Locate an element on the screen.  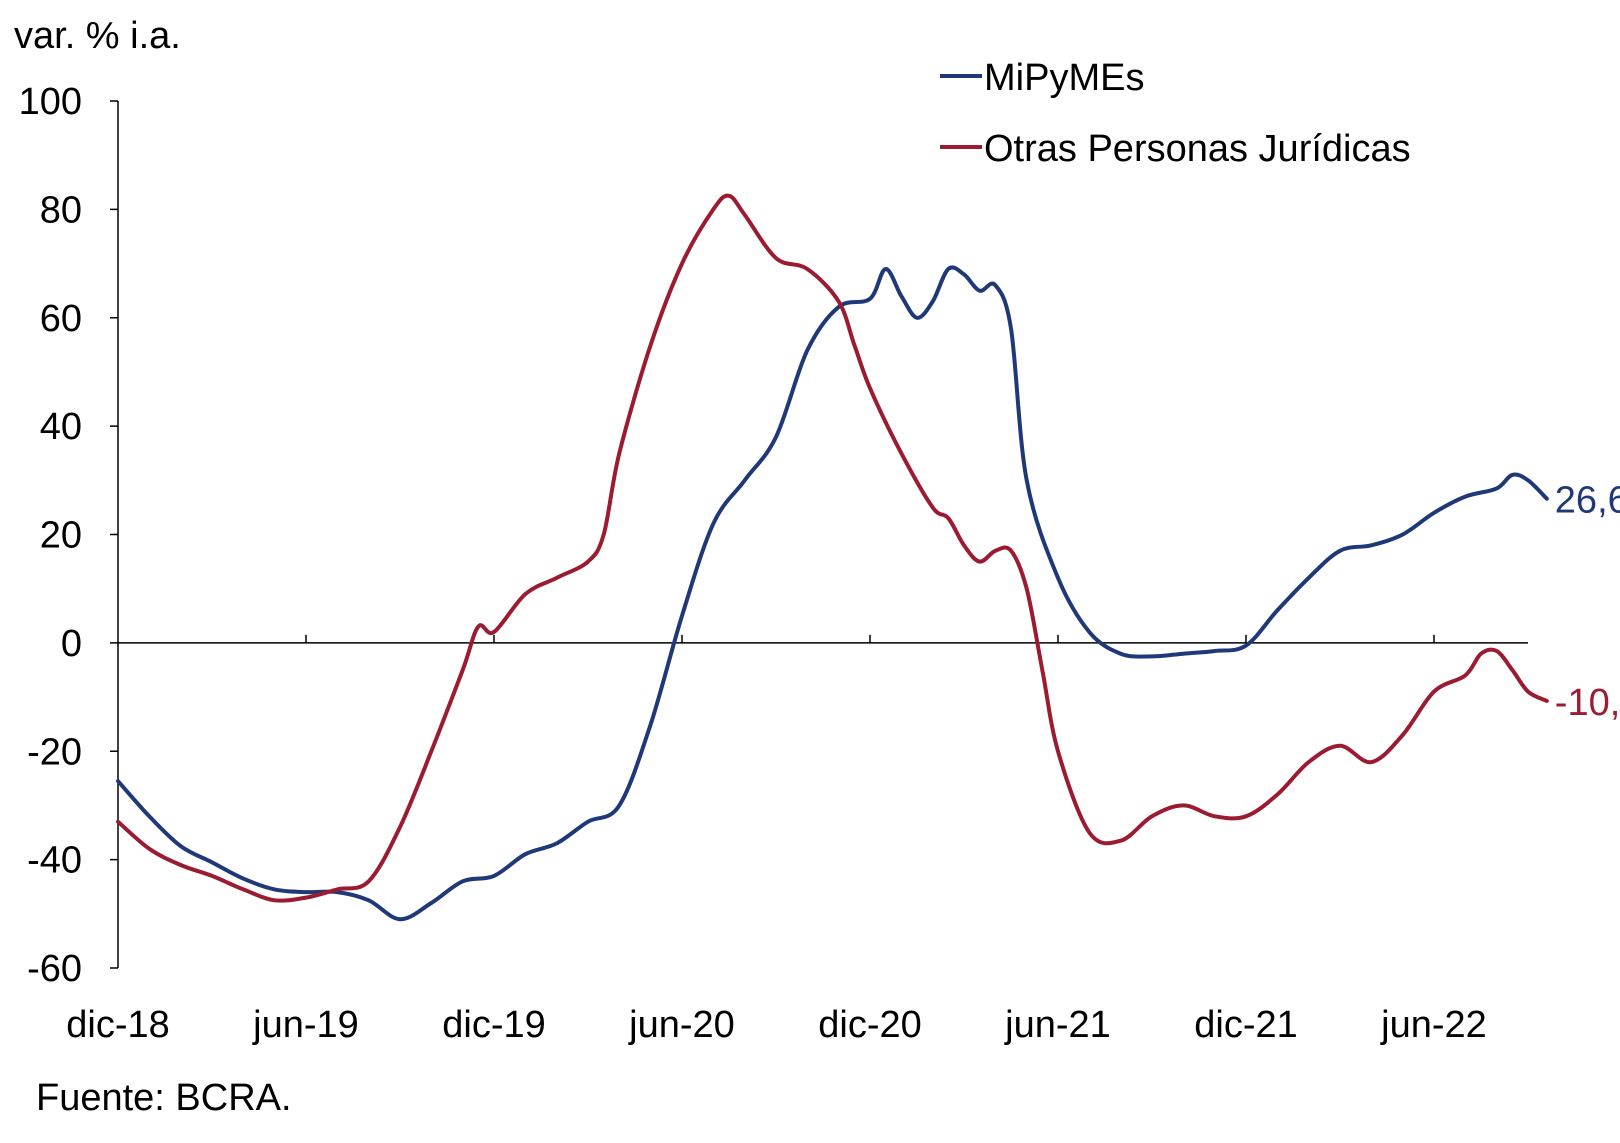
legend: MiPyMEs Otras Personas Jurídicas is located at coordinates (1175, 113).